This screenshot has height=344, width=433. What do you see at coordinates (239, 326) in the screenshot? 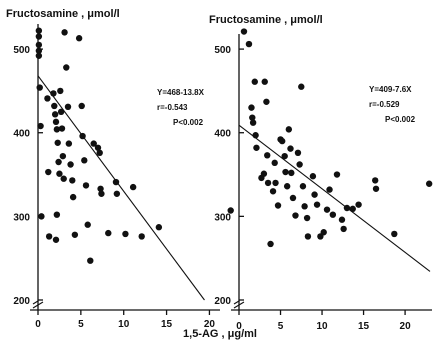
I see `right-x-tick-label: 0` at bounding box center [239, 326].